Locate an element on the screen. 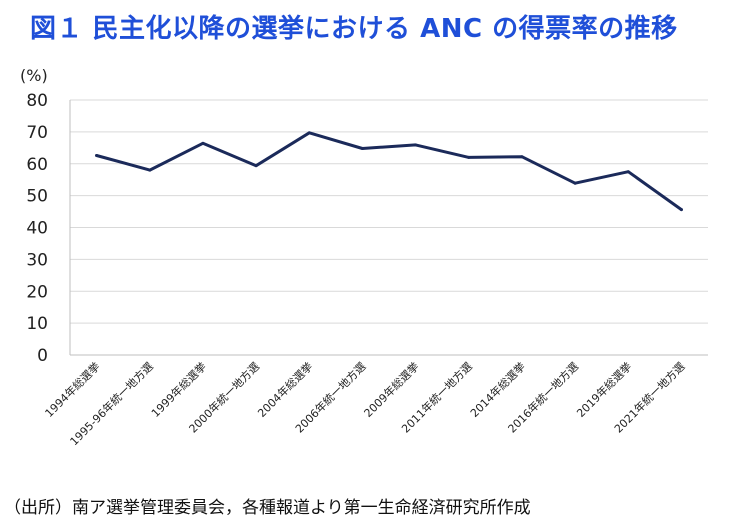  y-tick-label-70: 70 is located at coordinates (37, 133).